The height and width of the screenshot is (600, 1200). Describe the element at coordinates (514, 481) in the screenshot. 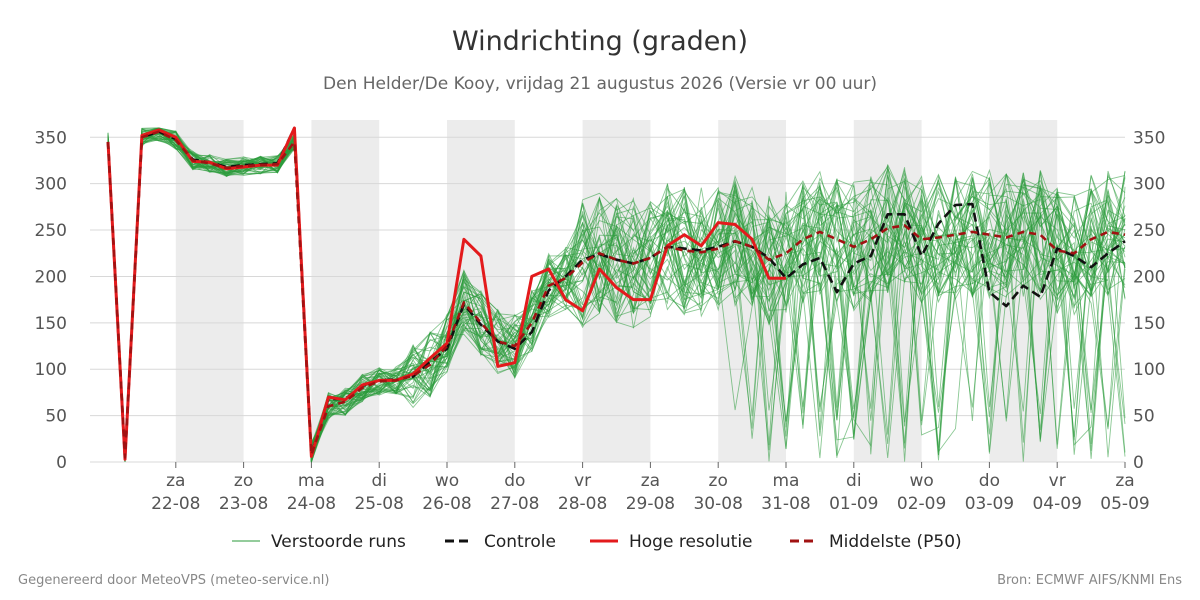

I see `x-tick-day-5: do` at that location.